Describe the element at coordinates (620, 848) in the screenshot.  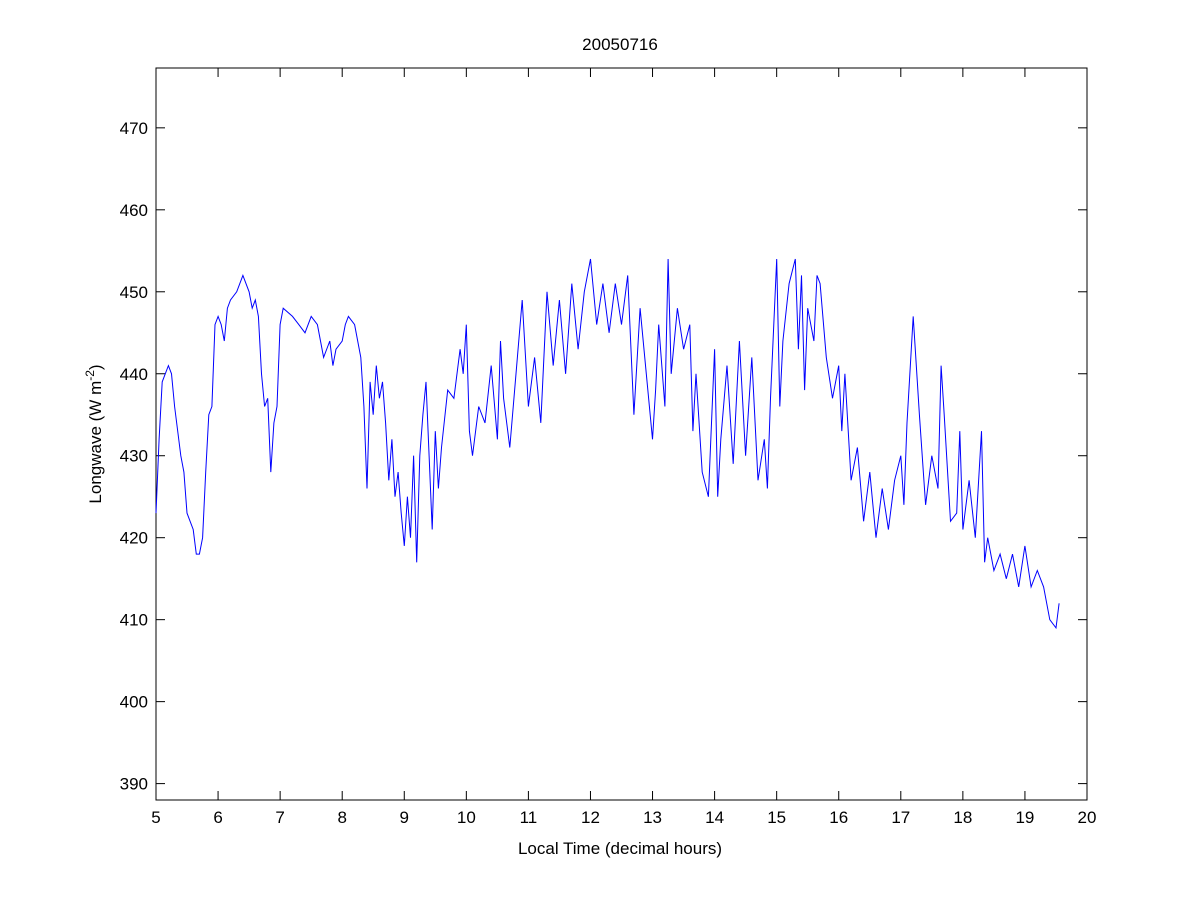
I see `x-axis-label: Local Time (decimal hours)` at that location.